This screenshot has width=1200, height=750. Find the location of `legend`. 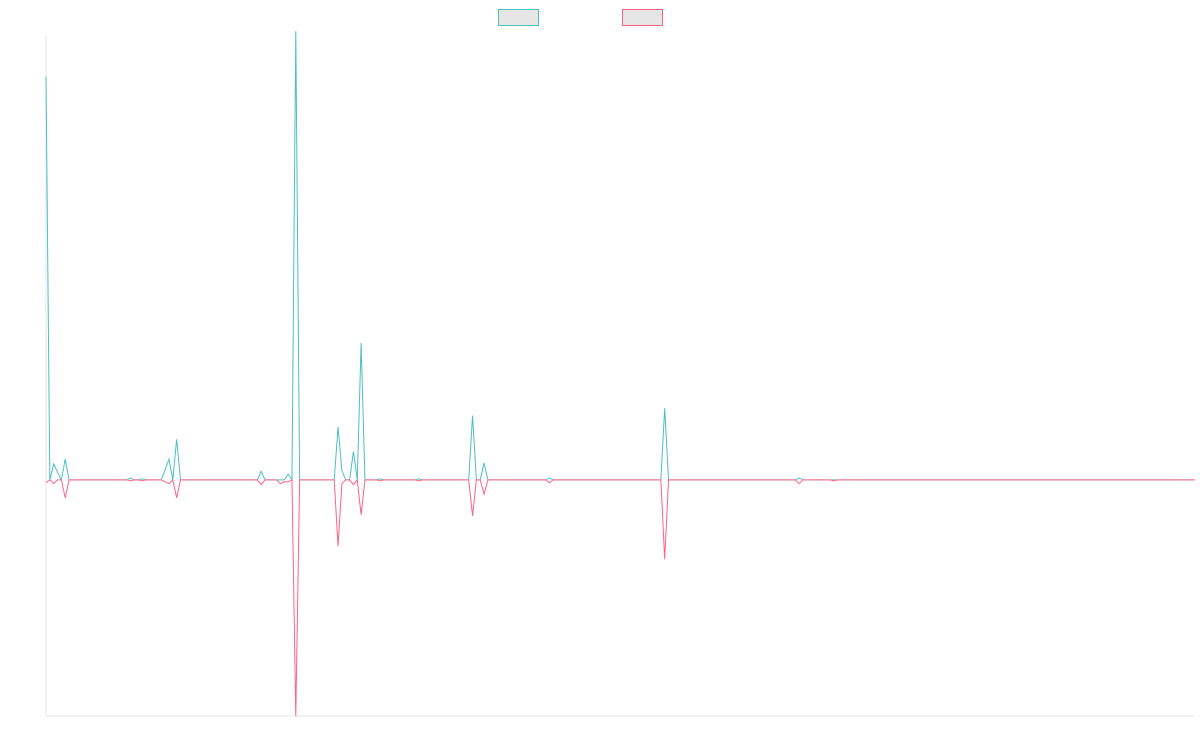

legend is located at coordinates (580, 17).